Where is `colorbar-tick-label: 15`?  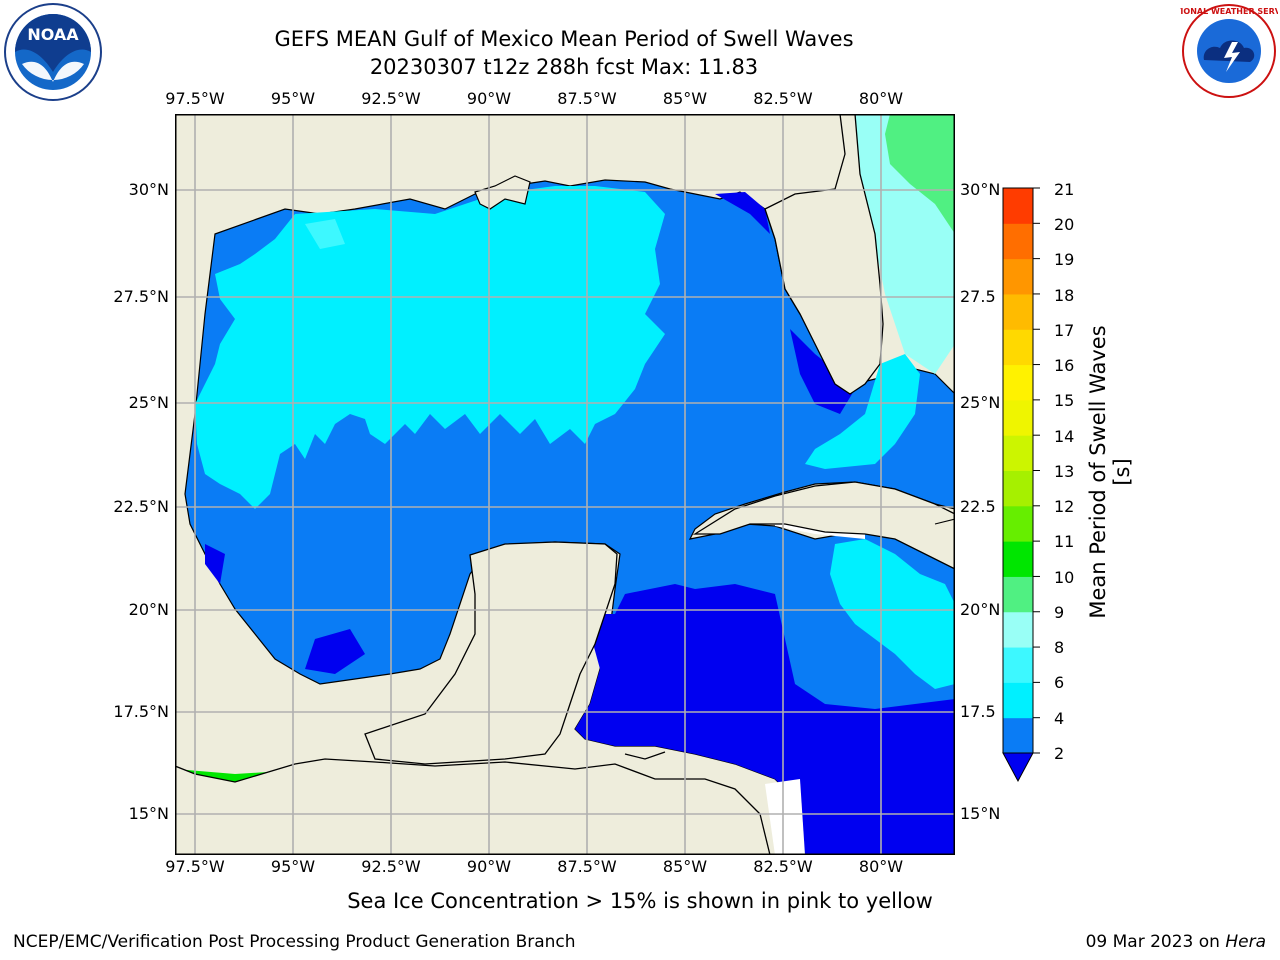
colorbar-tick-label: 15 is located at coordinates (1064, 400).